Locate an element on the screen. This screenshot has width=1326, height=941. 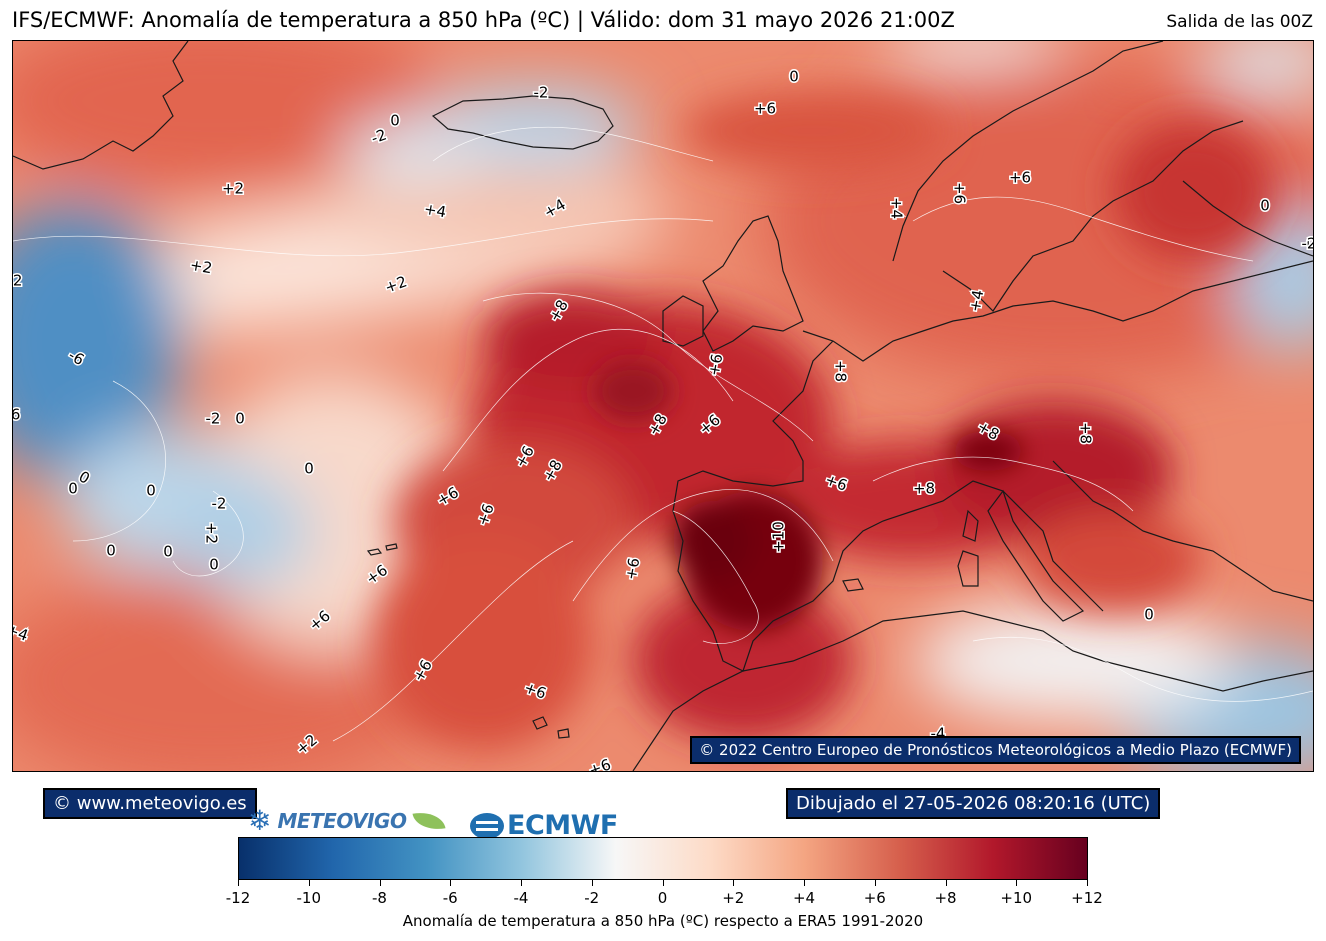
ecmwf-logo: ECMWF is located at coordinates (544, 825).